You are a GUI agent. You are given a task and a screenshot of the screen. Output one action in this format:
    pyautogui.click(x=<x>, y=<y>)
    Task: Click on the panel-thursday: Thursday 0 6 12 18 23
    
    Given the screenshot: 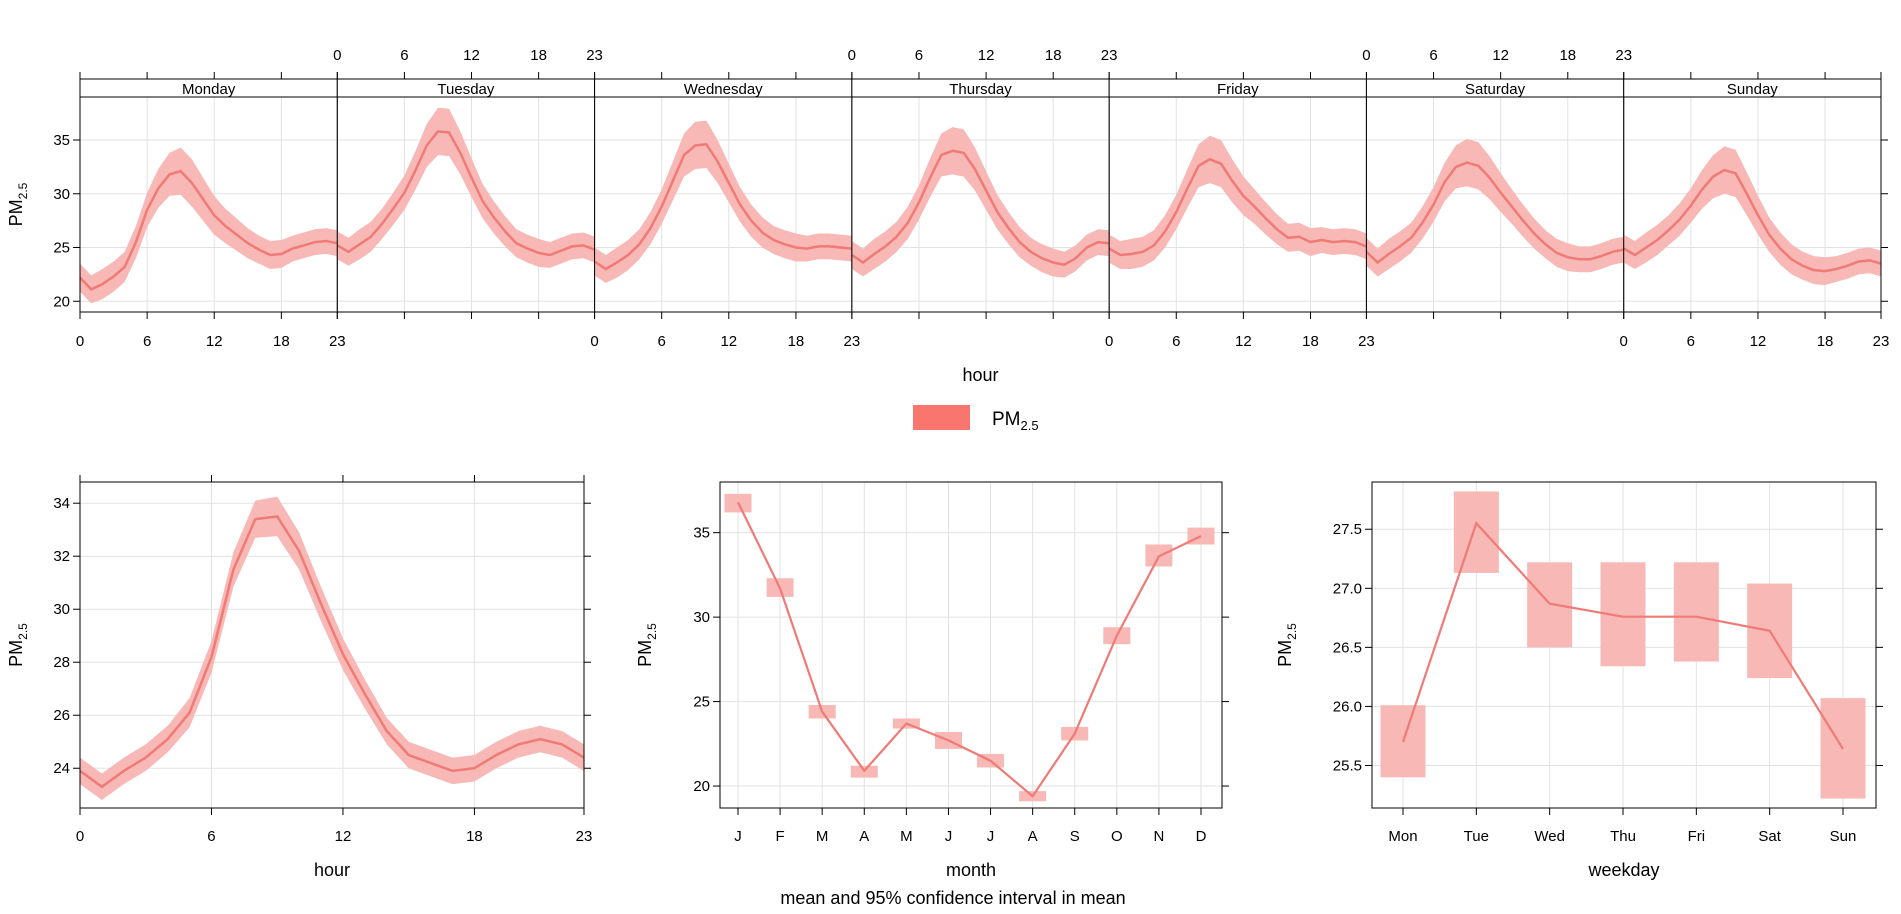 What is the action you would take?
    pyautogui.click(x=983, y=183)
    